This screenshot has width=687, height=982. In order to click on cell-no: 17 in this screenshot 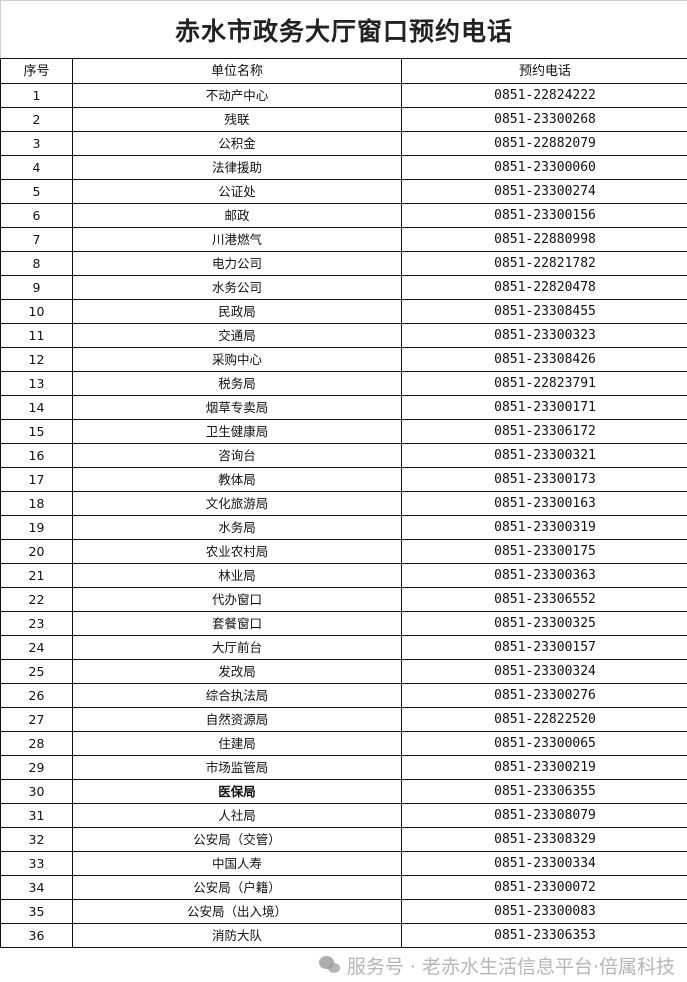, I will do `click(37, 480)`.